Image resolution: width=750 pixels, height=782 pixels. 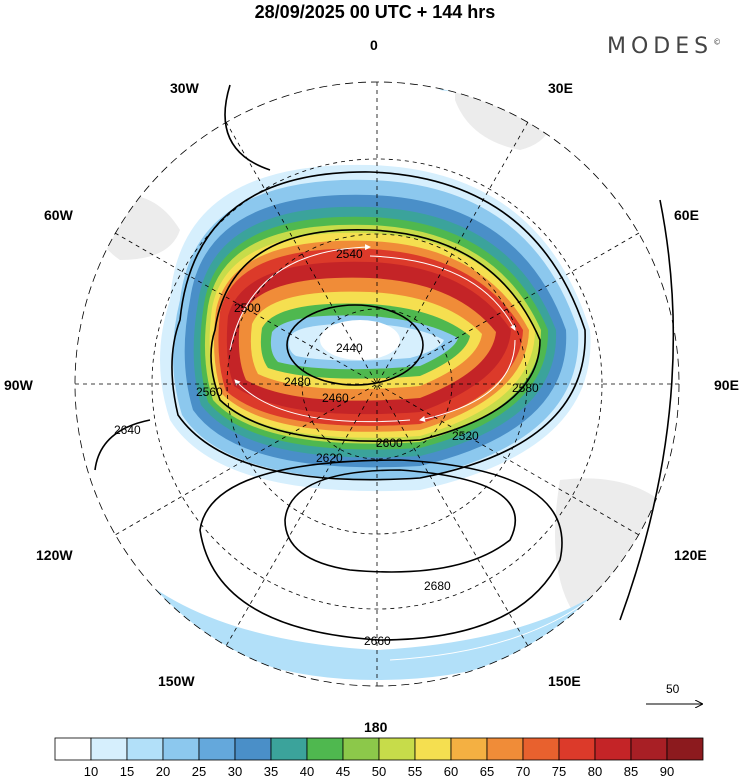 I want to click on lon-label-120e: 120E, so click(x=690, y=555).